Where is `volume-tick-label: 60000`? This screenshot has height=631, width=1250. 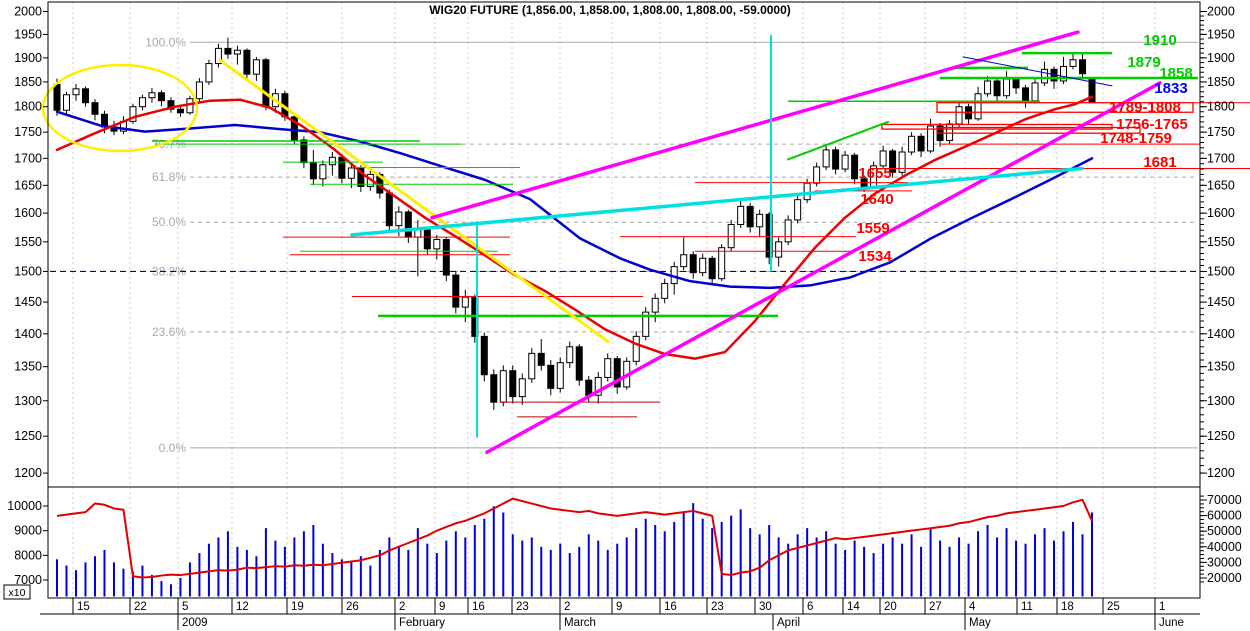
volume-tick-label: 60000 is located at coordinates (1224, 516).